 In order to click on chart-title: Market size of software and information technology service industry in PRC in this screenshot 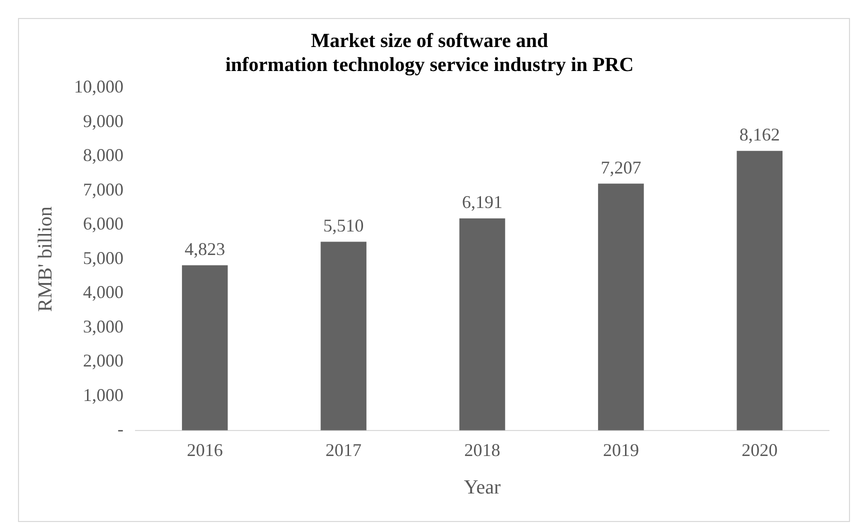, I will do `click(429, 53)`.